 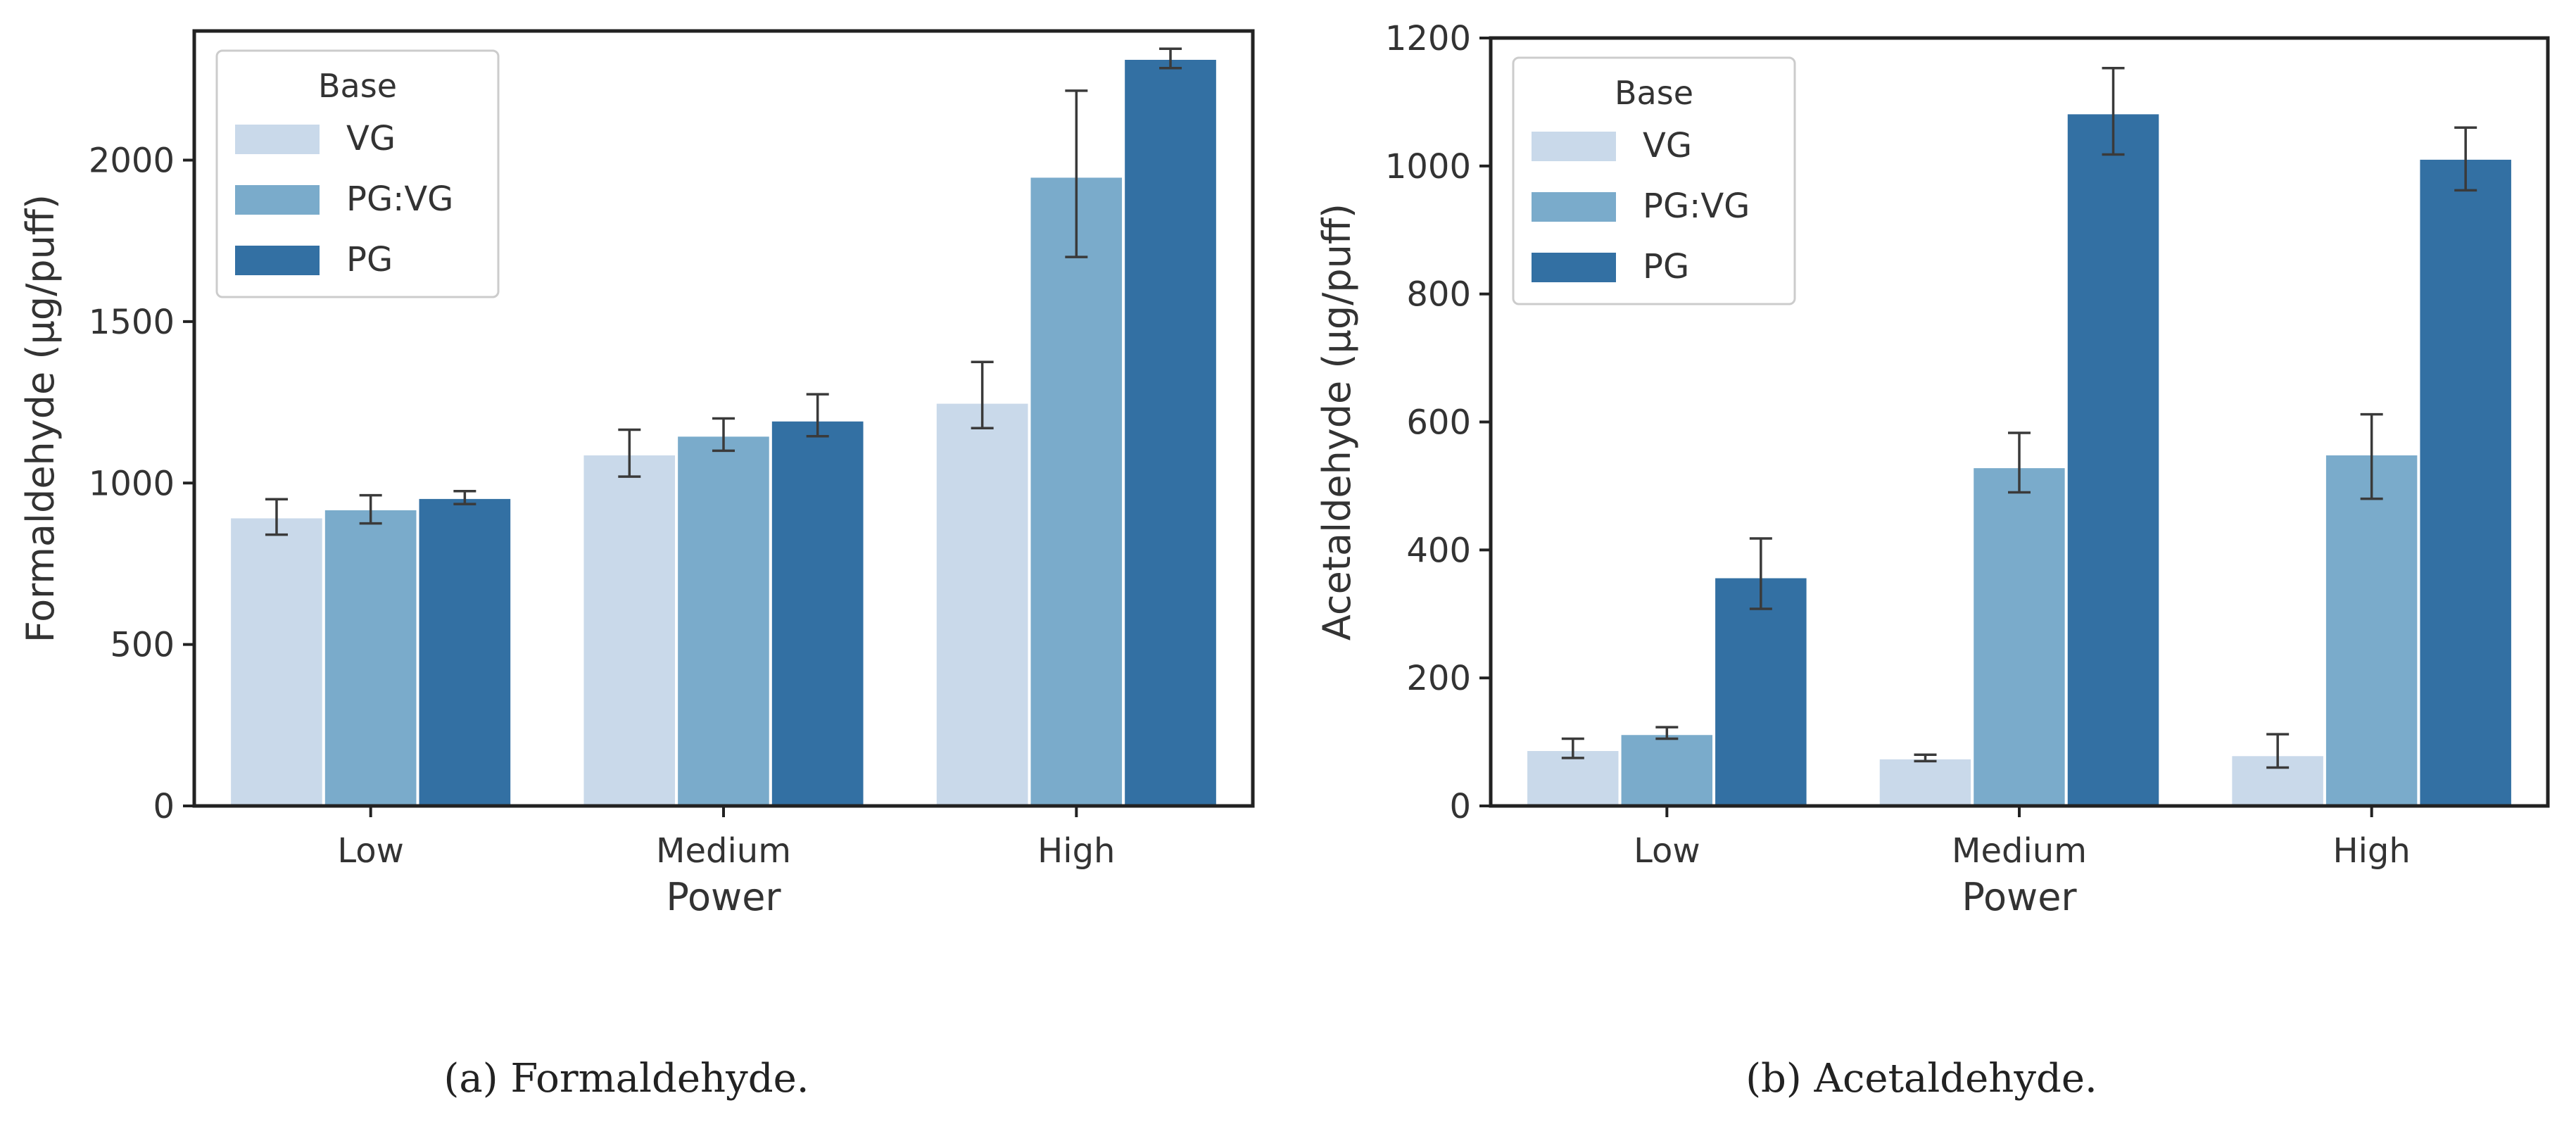 What do you see at coordinates (1667, 769) in the screenshot?
I see `acetaldehyde-bar-pgvg-low` at bounding box center [1667, 769].